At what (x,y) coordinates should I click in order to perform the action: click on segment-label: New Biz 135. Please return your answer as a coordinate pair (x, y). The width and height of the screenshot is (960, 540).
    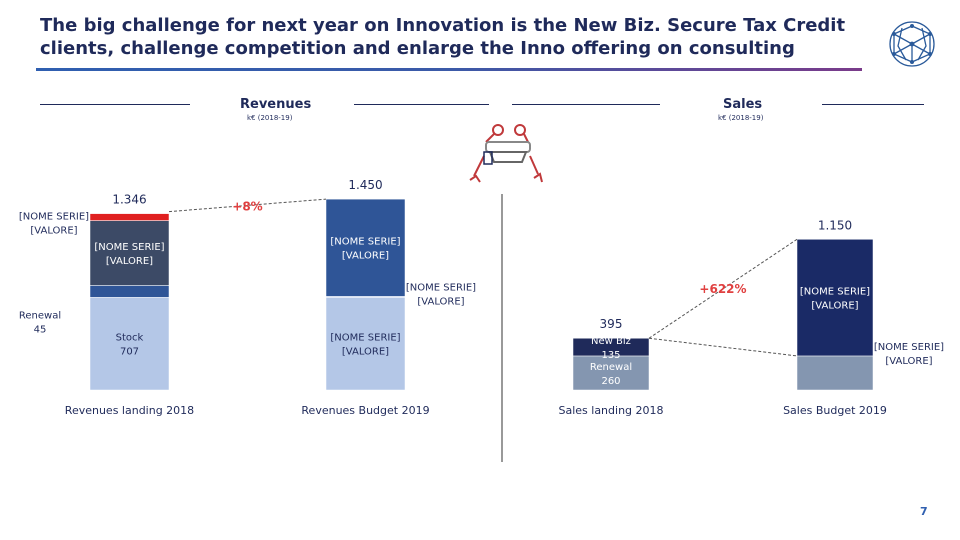
    Looking at the image, I should click on (611, 348).